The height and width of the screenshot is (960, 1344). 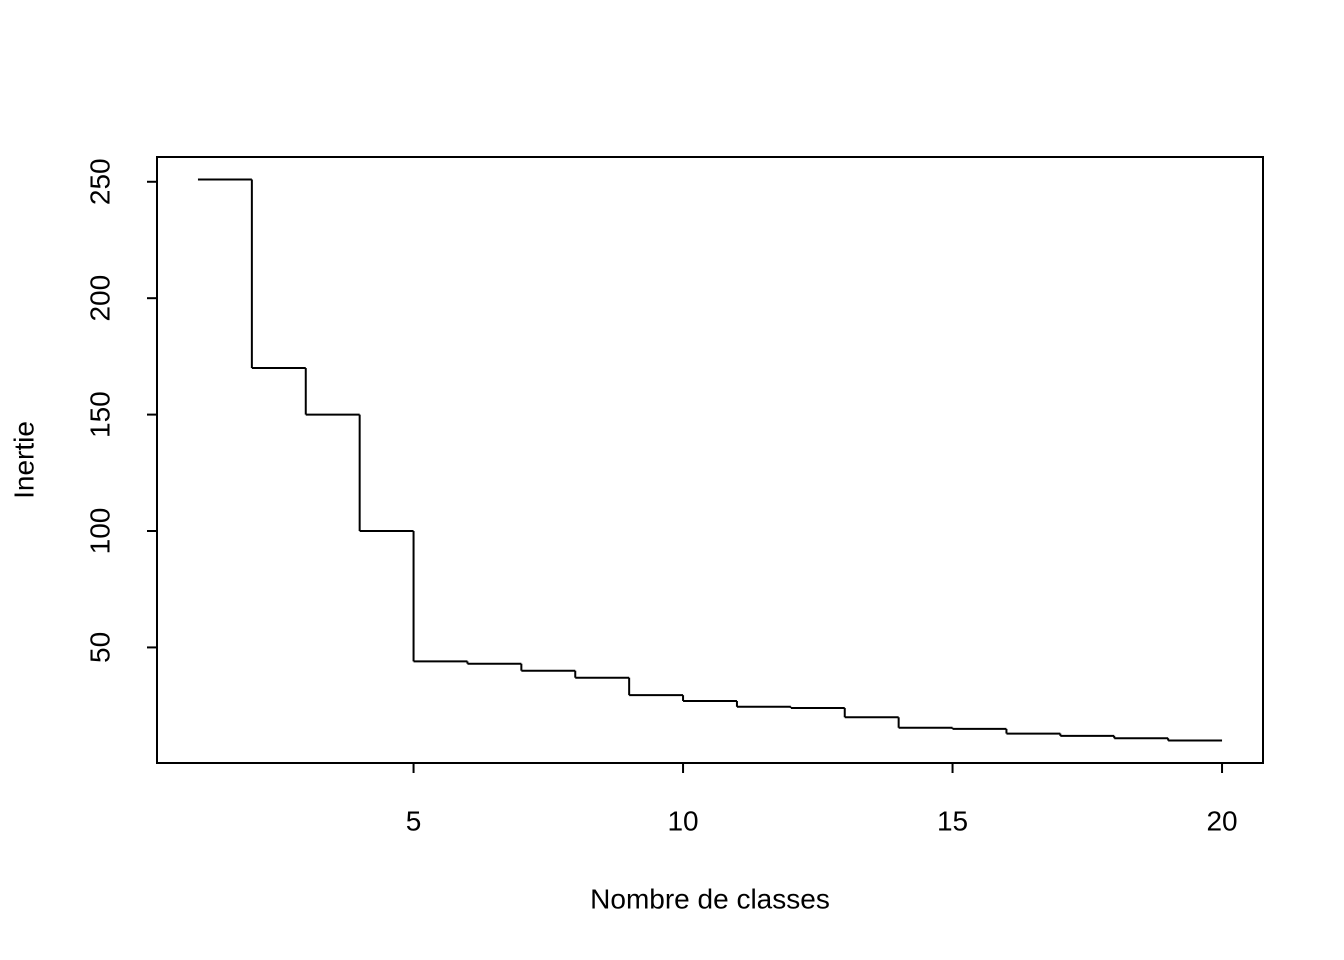 I want to click on y-axis-label: Inertie, so click(x=23, y=460).